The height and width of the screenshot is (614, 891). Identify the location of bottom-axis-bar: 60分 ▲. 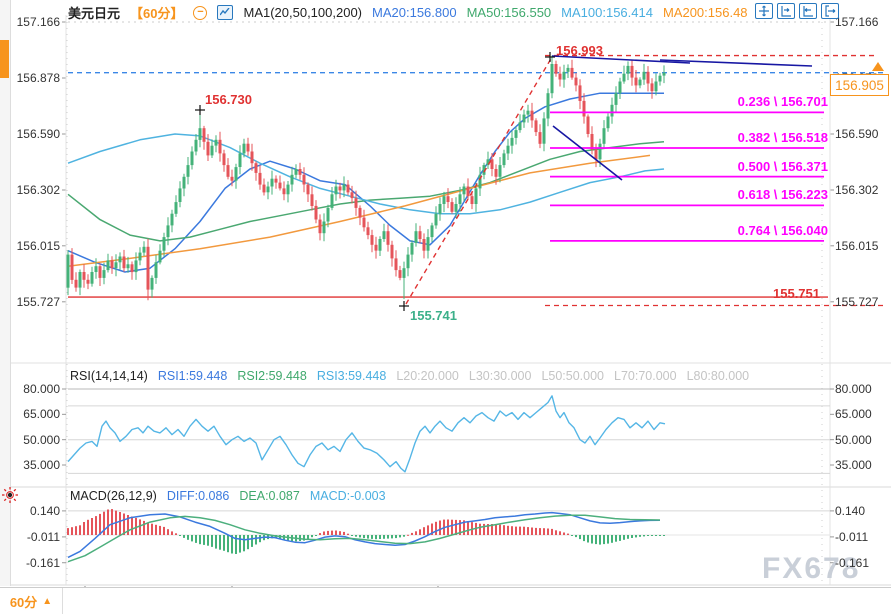
(445, 600).